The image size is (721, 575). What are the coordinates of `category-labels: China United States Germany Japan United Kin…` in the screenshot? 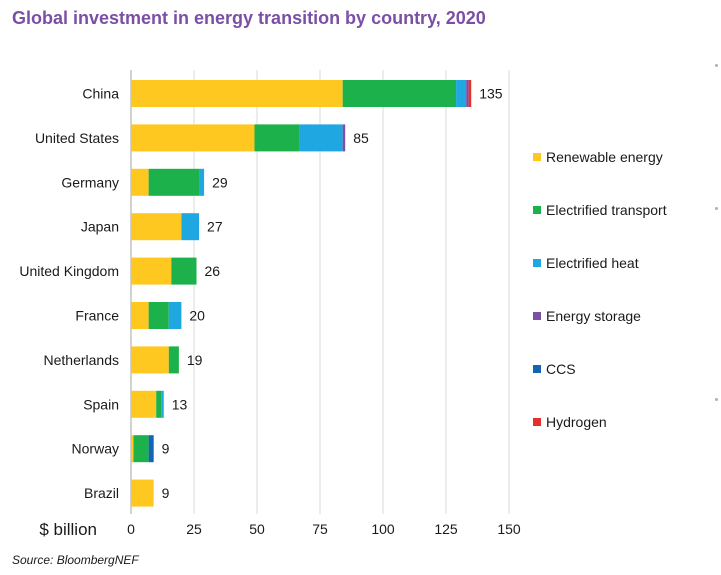 It's located at (69, 294).